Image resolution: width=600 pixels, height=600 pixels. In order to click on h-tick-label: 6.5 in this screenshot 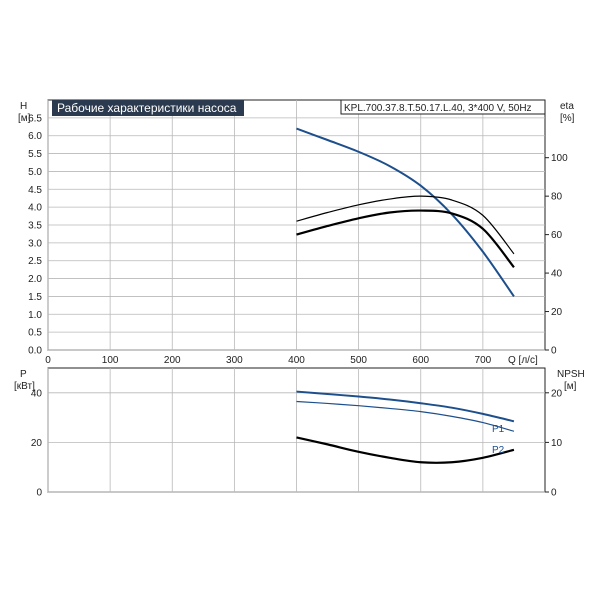, I will do `click(35, 118)`.